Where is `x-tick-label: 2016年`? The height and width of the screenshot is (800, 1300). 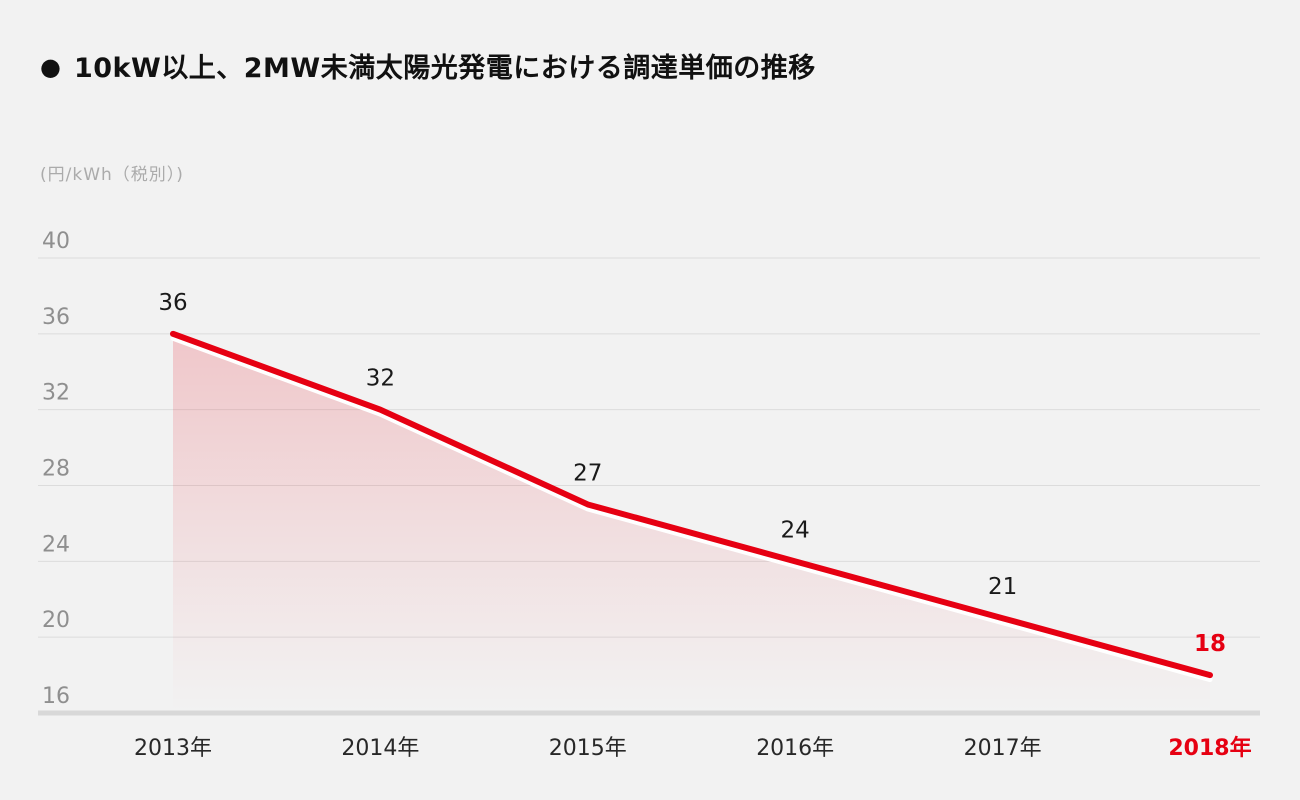
x-tick-label: 2016年 is located at coordinates (795, 748).